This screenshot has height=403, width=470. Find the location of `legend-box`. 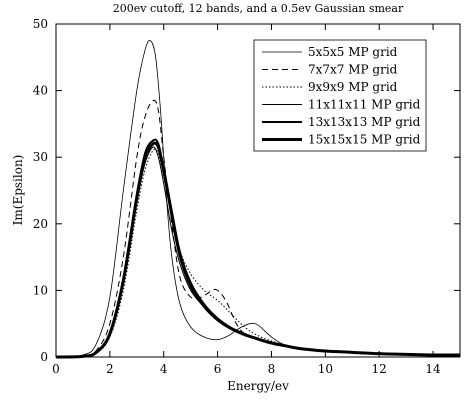

legend-box is located at coordinates (340, 95).